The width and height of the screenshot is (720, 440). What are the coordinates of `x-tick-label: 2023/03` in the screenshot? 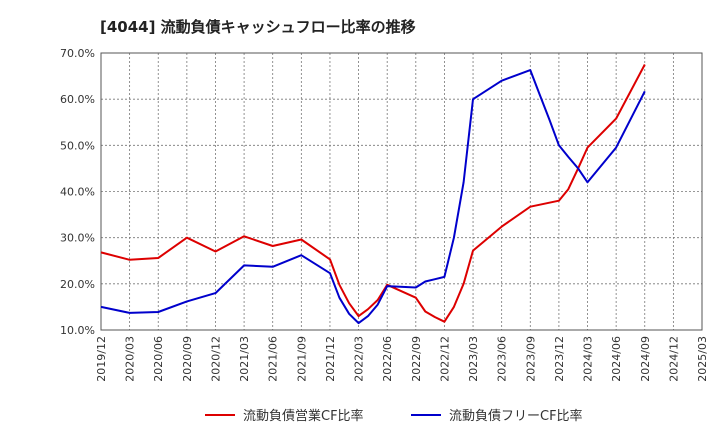 It's located at (473, 359).